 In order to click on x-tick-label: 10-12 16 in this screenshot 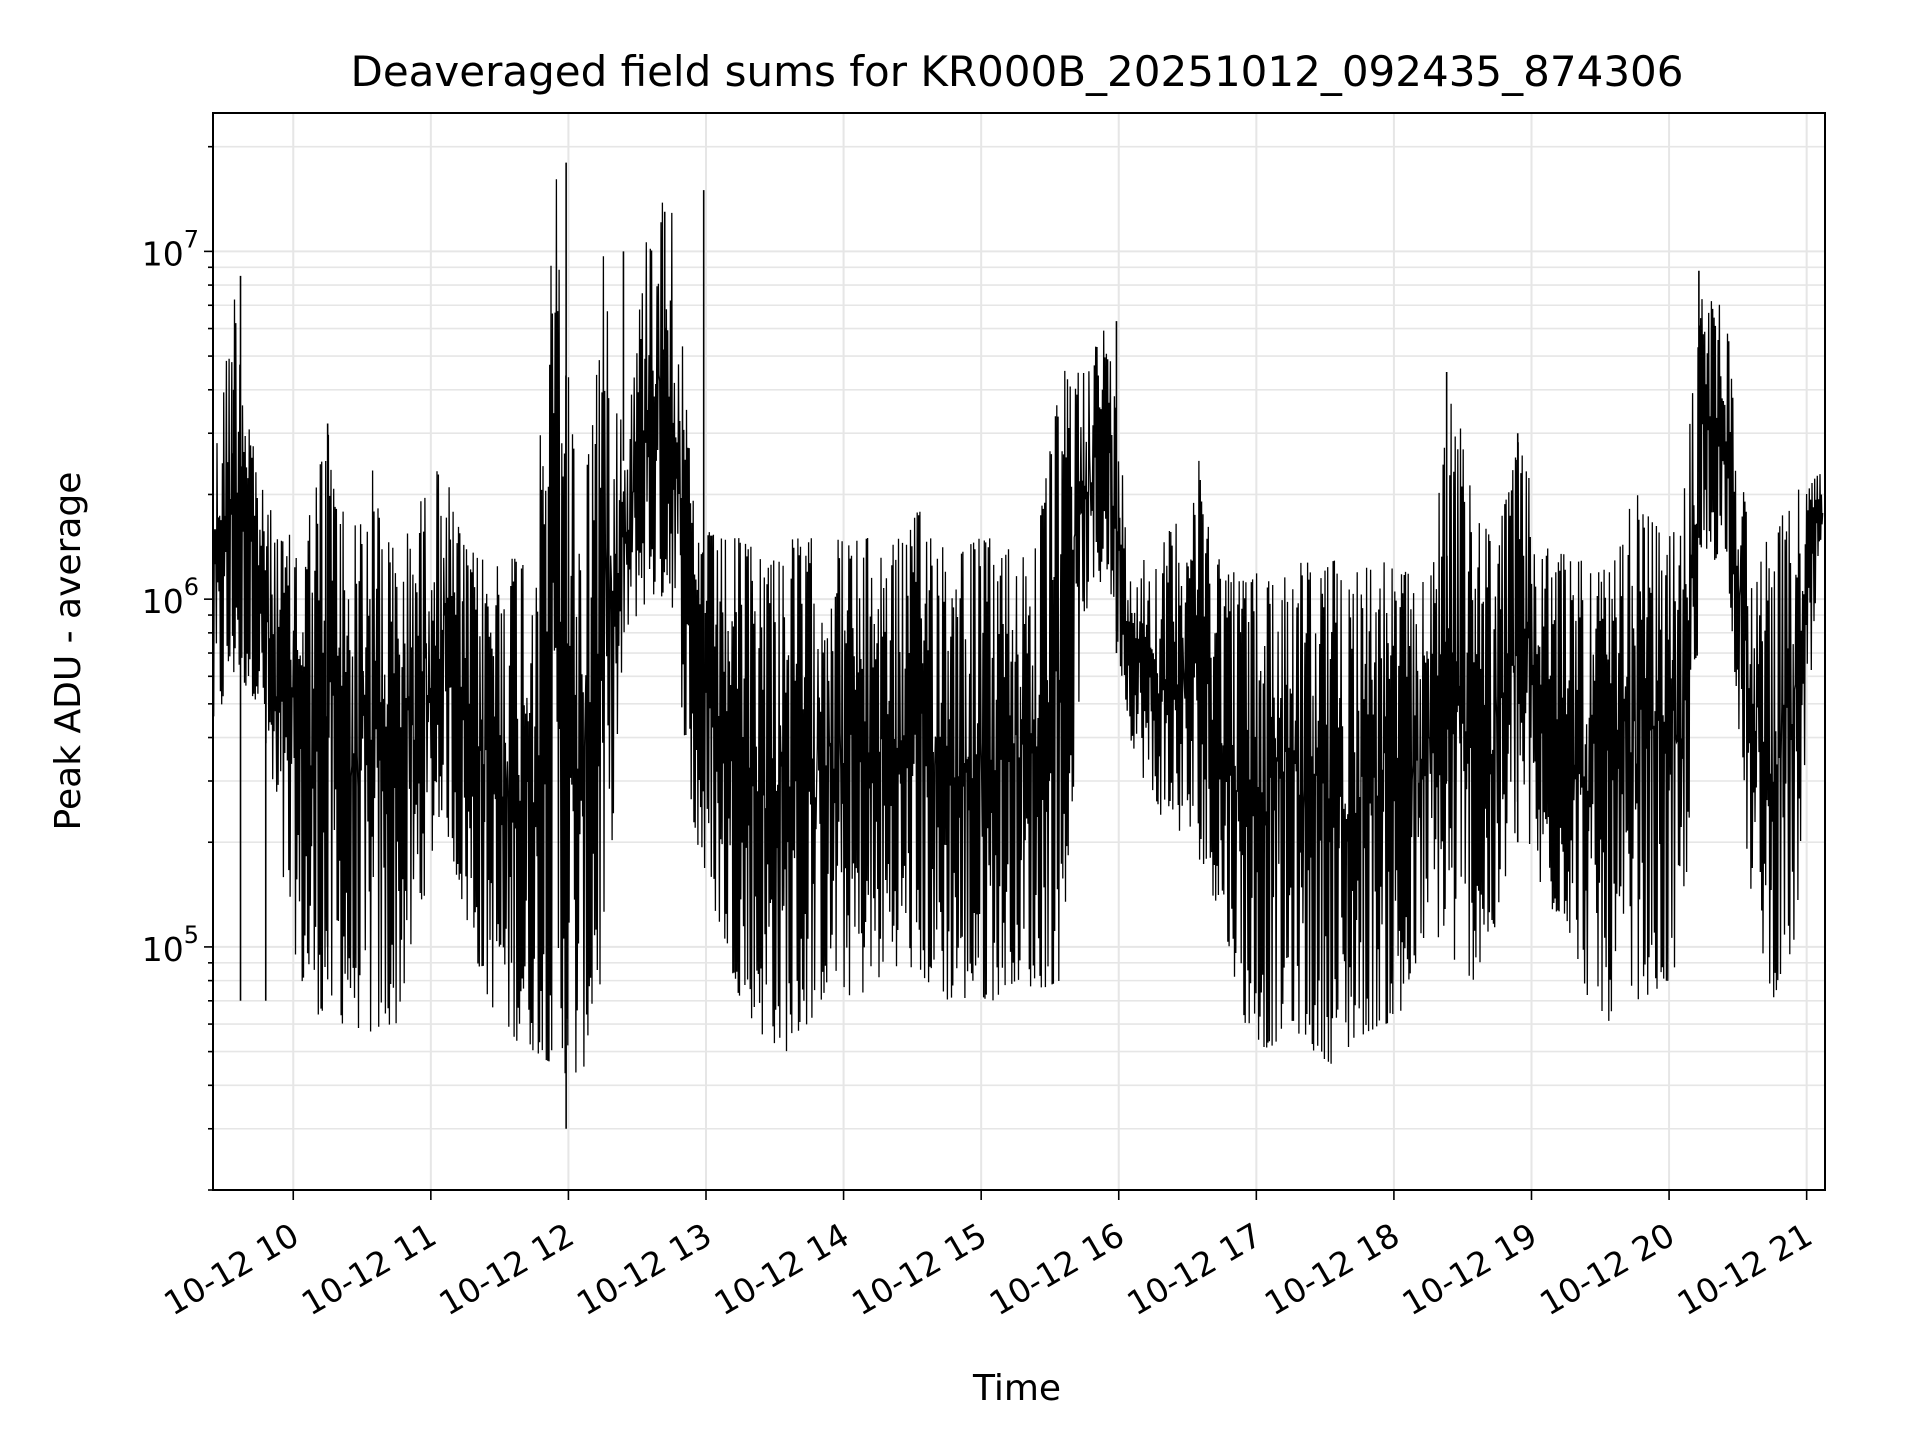, I will do `click(1057, 1269)`.